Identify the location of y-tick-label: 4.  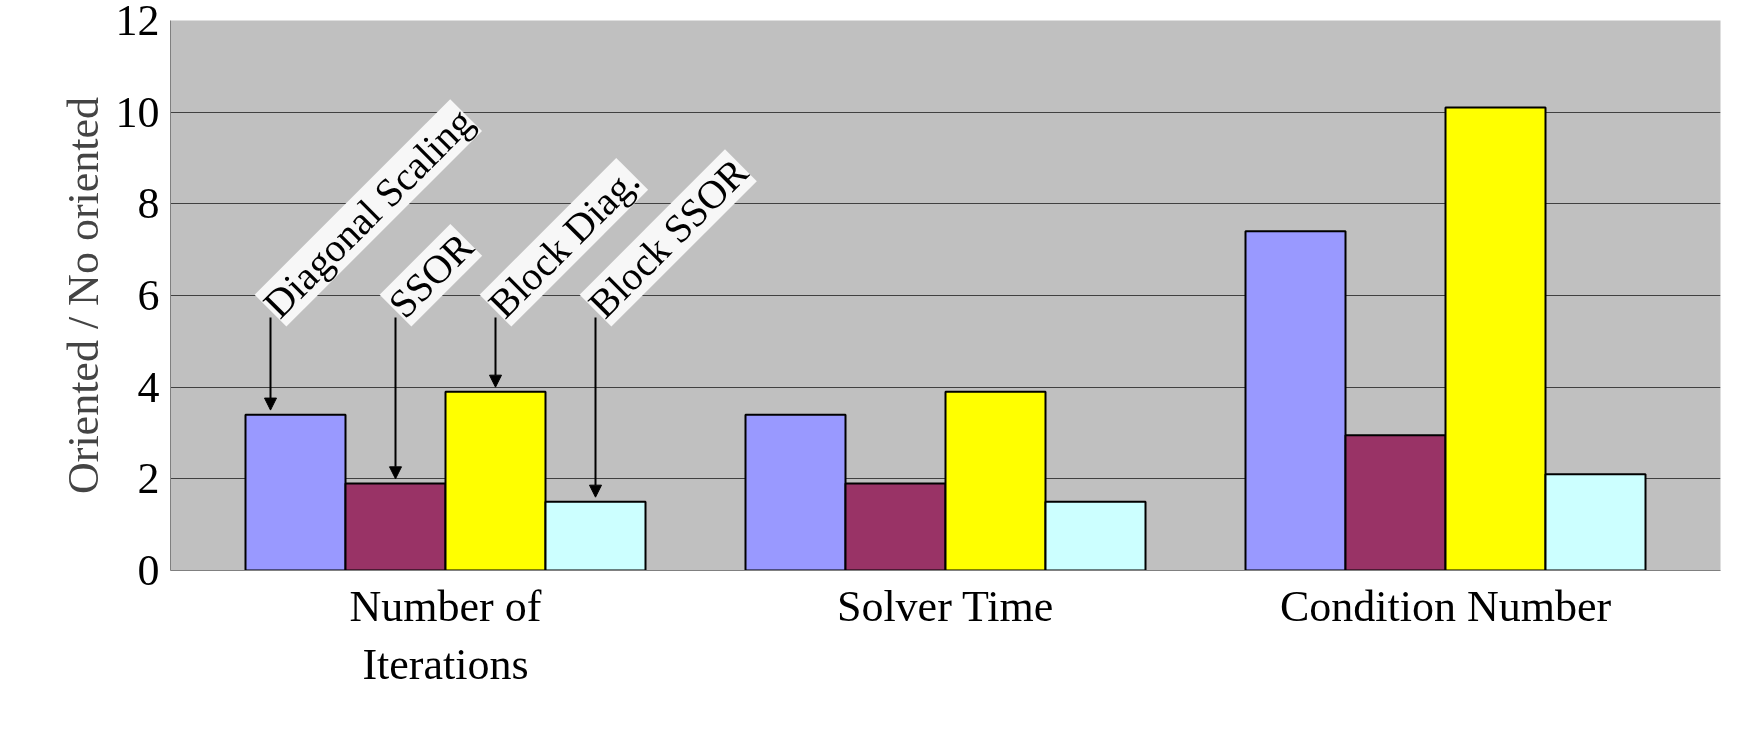
(148, 387).